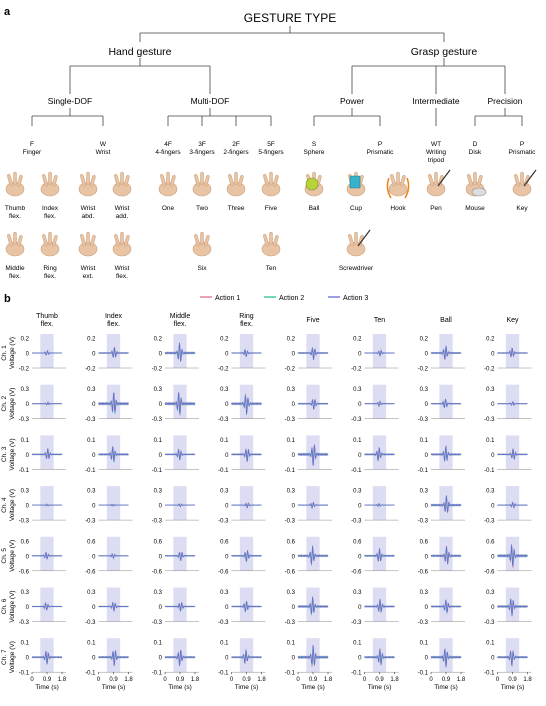 The image size is (546, 706). Describe the element at coordinates (356, 184) in the screenshot. I see `gesture-cup-icon` at that location.